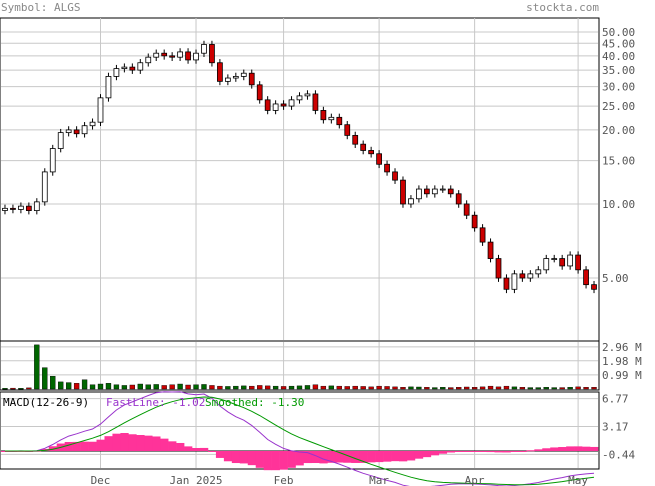 The image size is (655, 486). What do you see at coordinates (618, 161) in the screenshot?
I see `price-tick-label: 15.00` at bounding box center [618, 161].